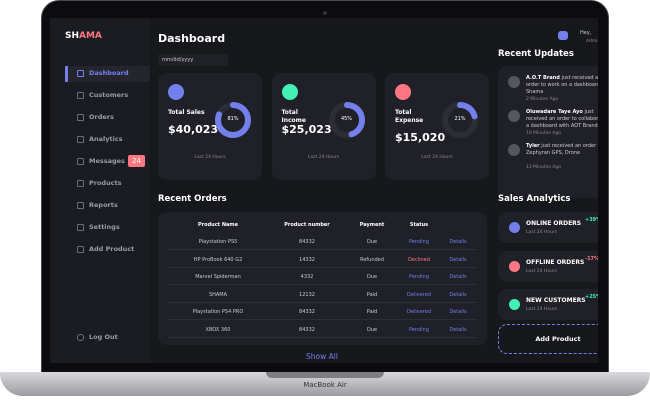  What do you see at coordinates (107, 161) in the screenshot?
I see `menu-item: Messages` at bounding box center [107, 161].